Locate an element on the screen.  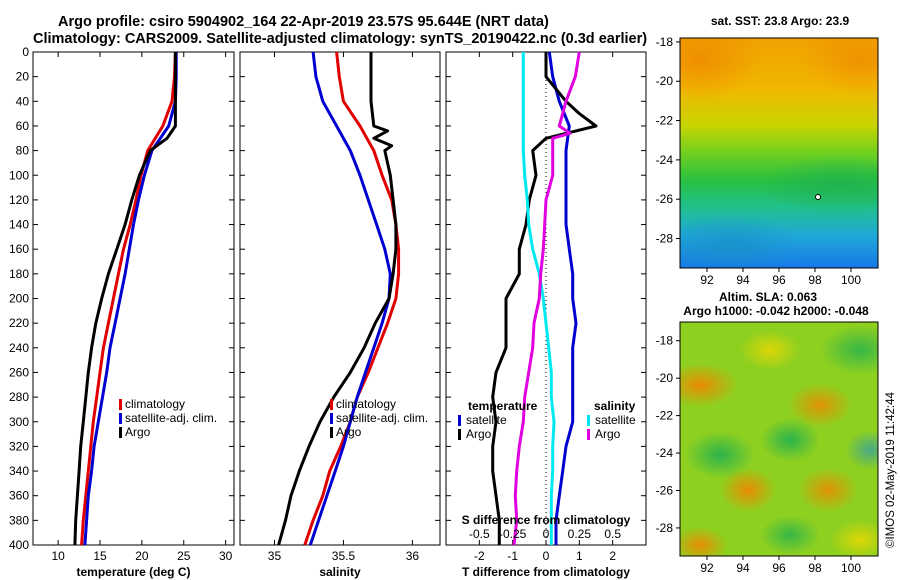
sst-map-title: sat. SST: 23.8 Argo: 23.9 is located at coordinates (780, 21).